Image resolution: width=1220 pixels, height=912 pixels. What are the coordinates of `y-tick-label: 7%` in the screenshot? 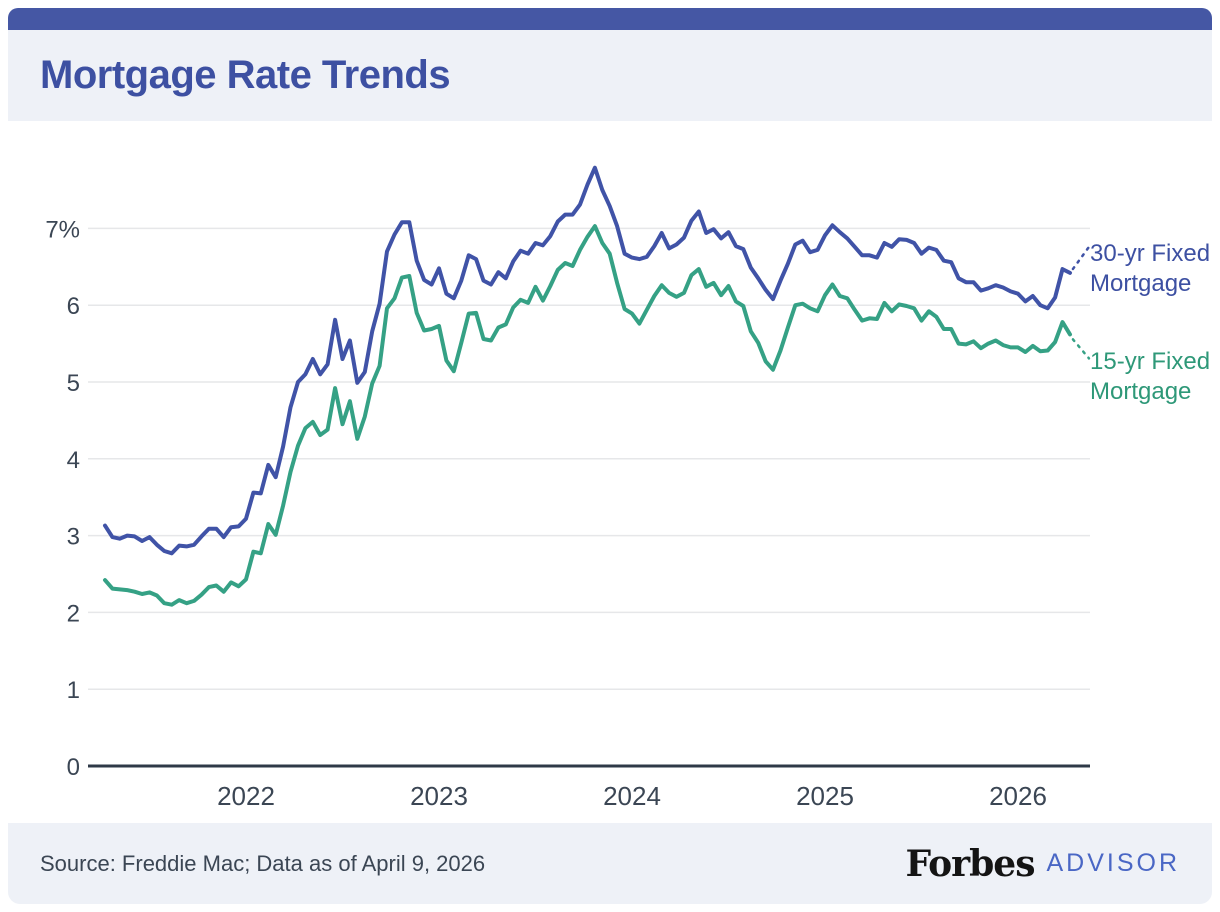 It's located at (62, 229).